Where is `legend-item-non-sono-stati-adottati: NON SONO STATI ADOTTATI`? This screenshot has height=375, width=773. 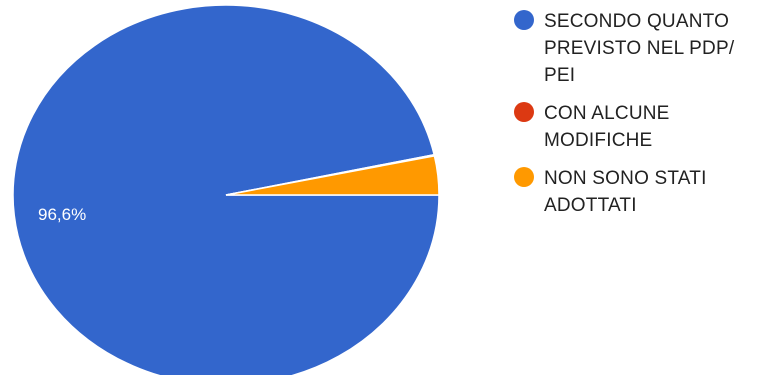 legend-item-non-sono-stati-adottati: NON SONO STATI ADOTTATI is located at coordinates (639, 192).